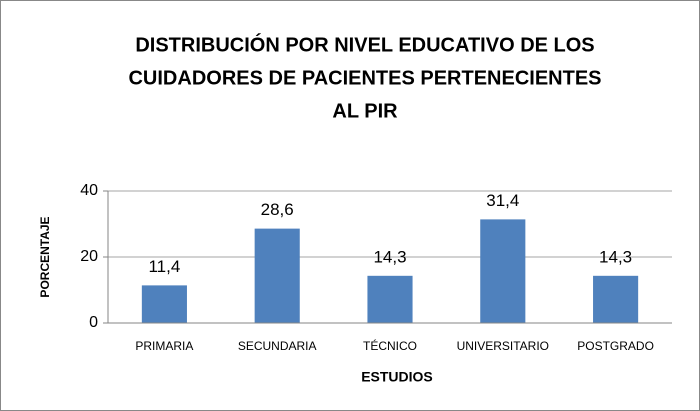  Describe the element at coordinates (502, 200) in the screenshot. I see `data-label: 31,4` at that location.